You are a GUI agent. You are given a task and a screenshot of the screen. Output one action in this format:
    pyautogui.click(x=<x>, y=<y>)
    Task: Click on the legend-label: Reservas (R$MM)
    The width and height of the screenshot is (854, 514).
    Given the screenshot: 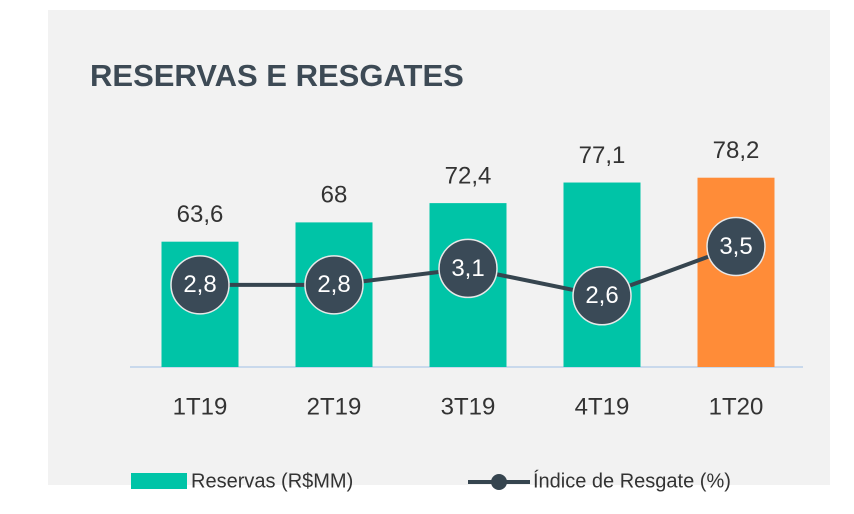 What is the action you would take?
    pyautogui.click(x=272, y=481)
    